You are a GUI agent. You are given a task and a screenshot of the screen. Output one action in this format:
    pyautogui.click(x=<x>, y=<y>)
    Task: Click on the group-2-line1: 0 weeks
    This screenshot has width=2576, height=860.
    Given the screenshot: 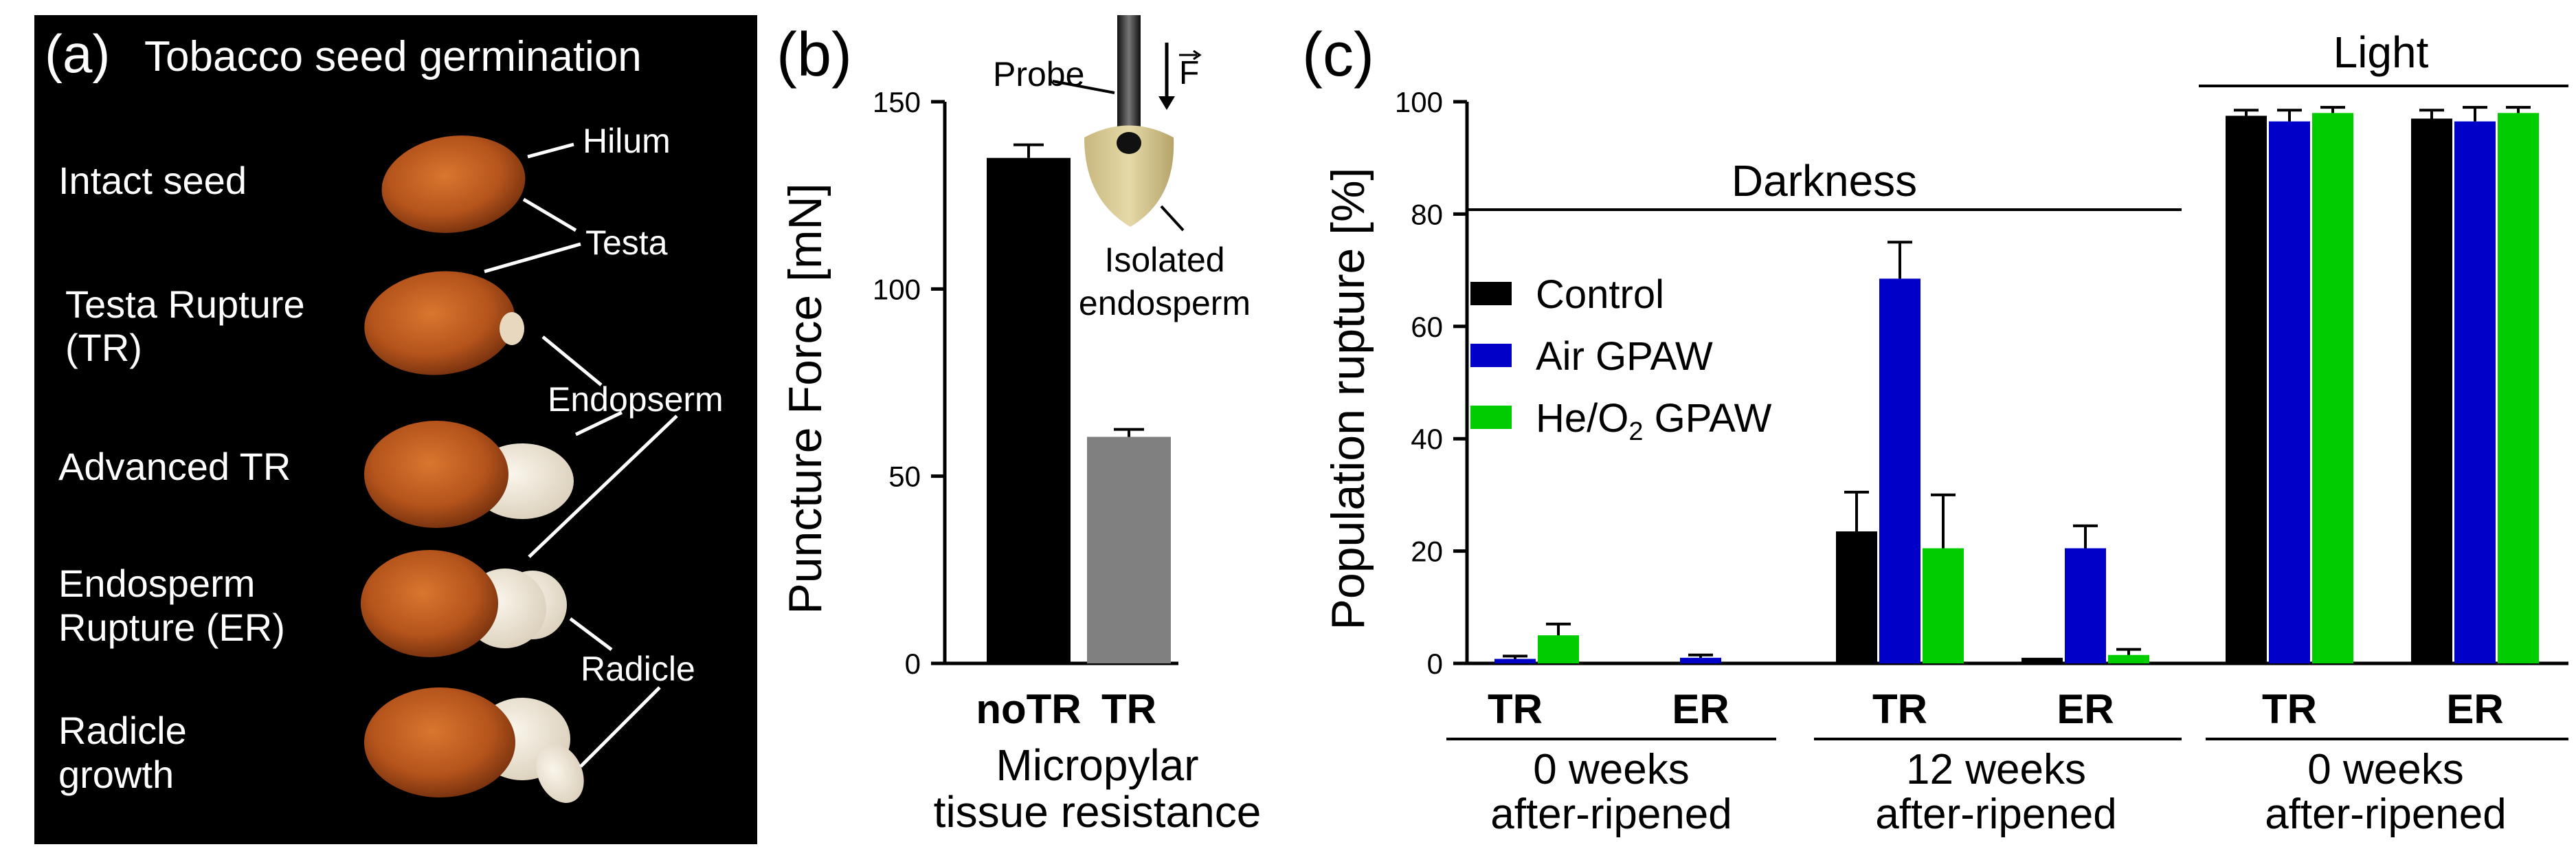 What is the action you would take?
    pyautogui.click(x=2385, y=769)
    